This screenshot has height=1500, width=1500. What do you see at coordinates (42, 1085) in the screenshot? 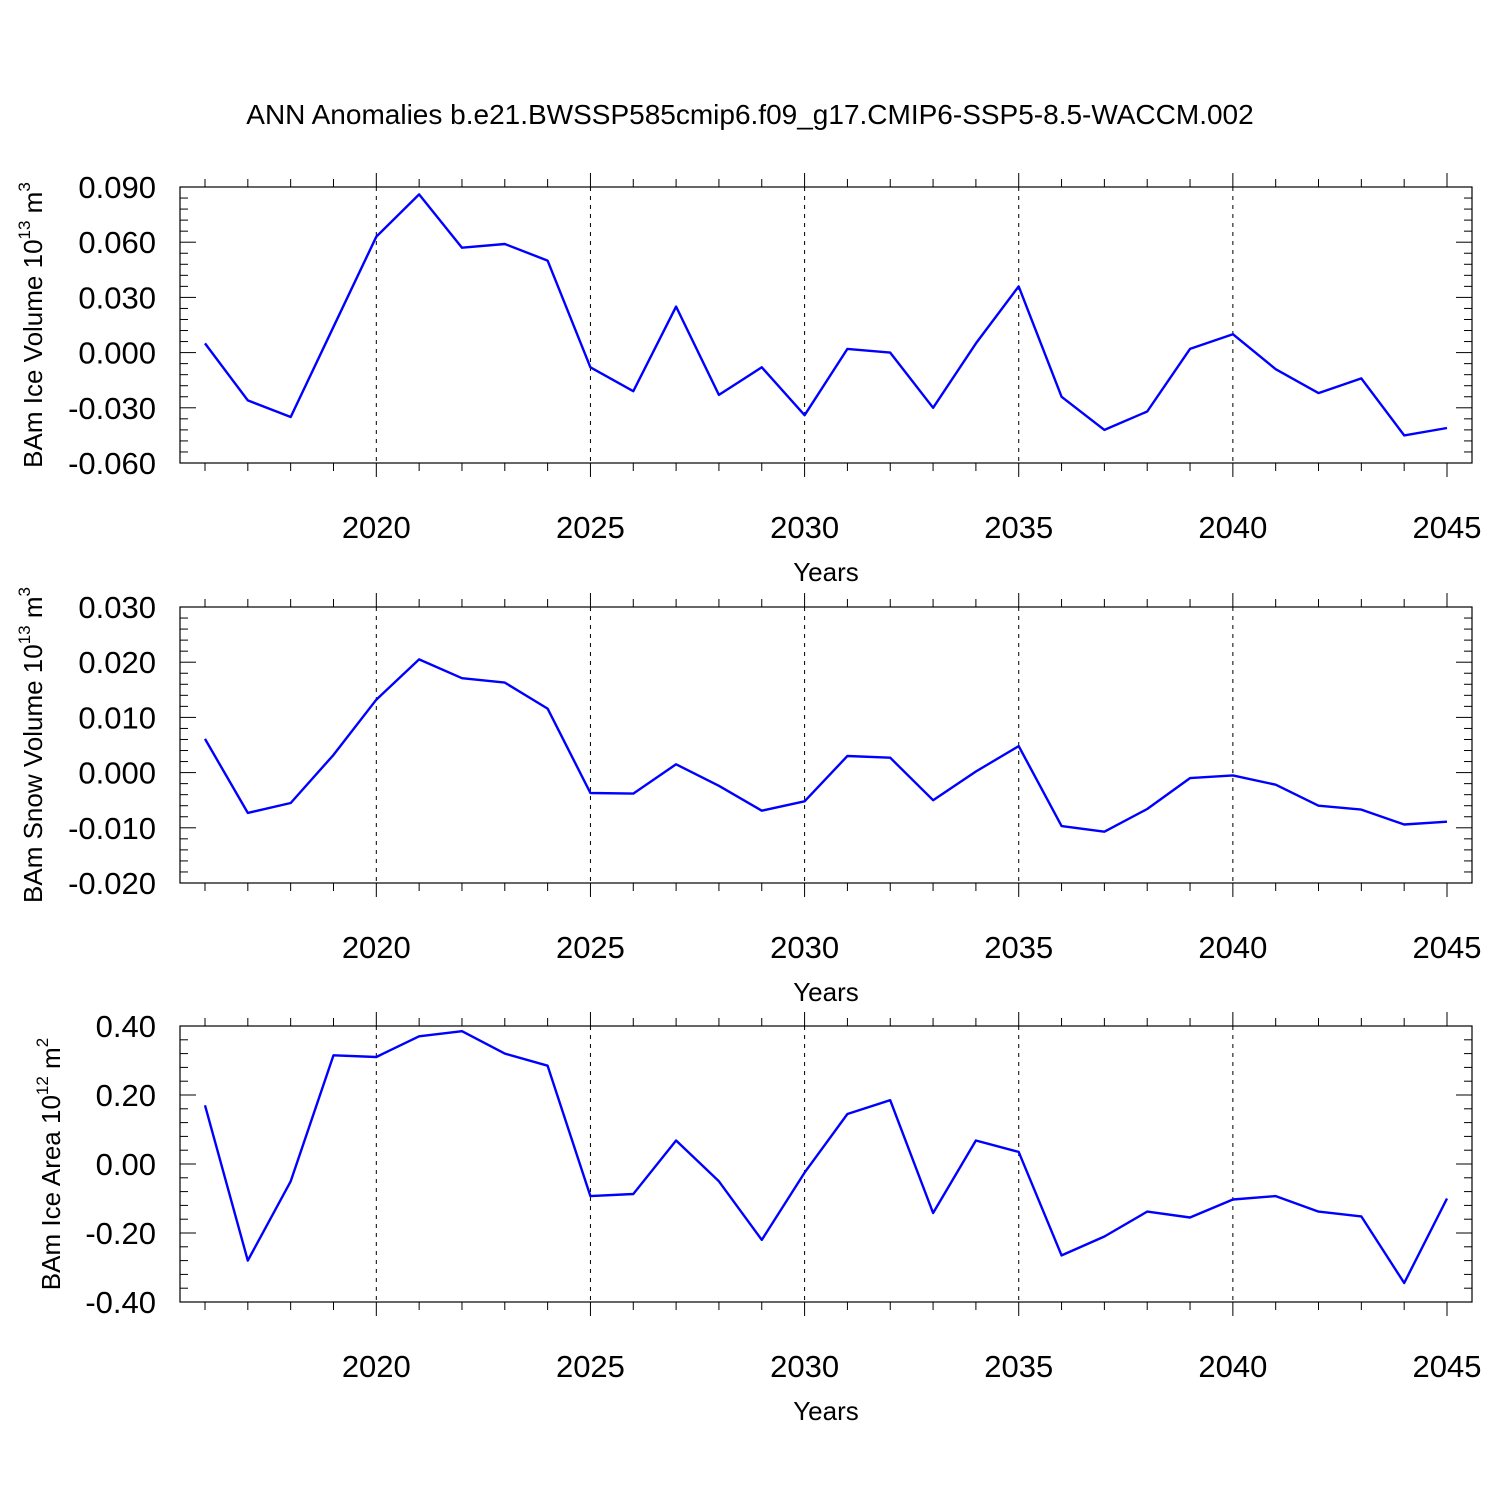
I see `y-axis-title-exponent: 12` at bounding box center [42, 1085].